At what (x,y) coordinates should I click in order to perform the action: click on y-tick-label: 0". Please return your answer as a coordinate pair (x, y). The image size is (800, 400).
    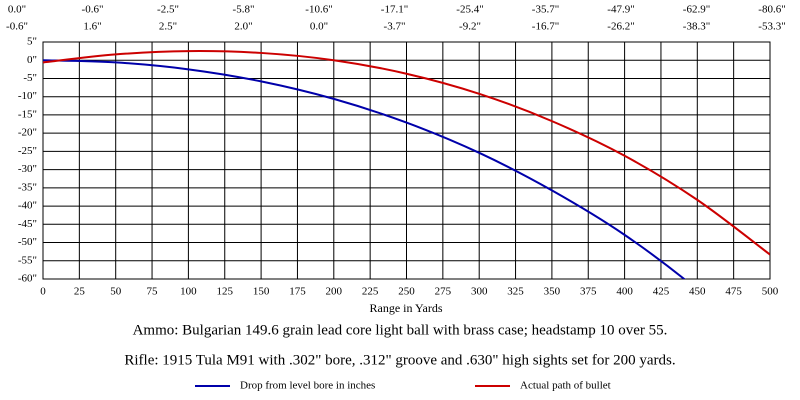
    Looking at the image, I should click on (32, 60).